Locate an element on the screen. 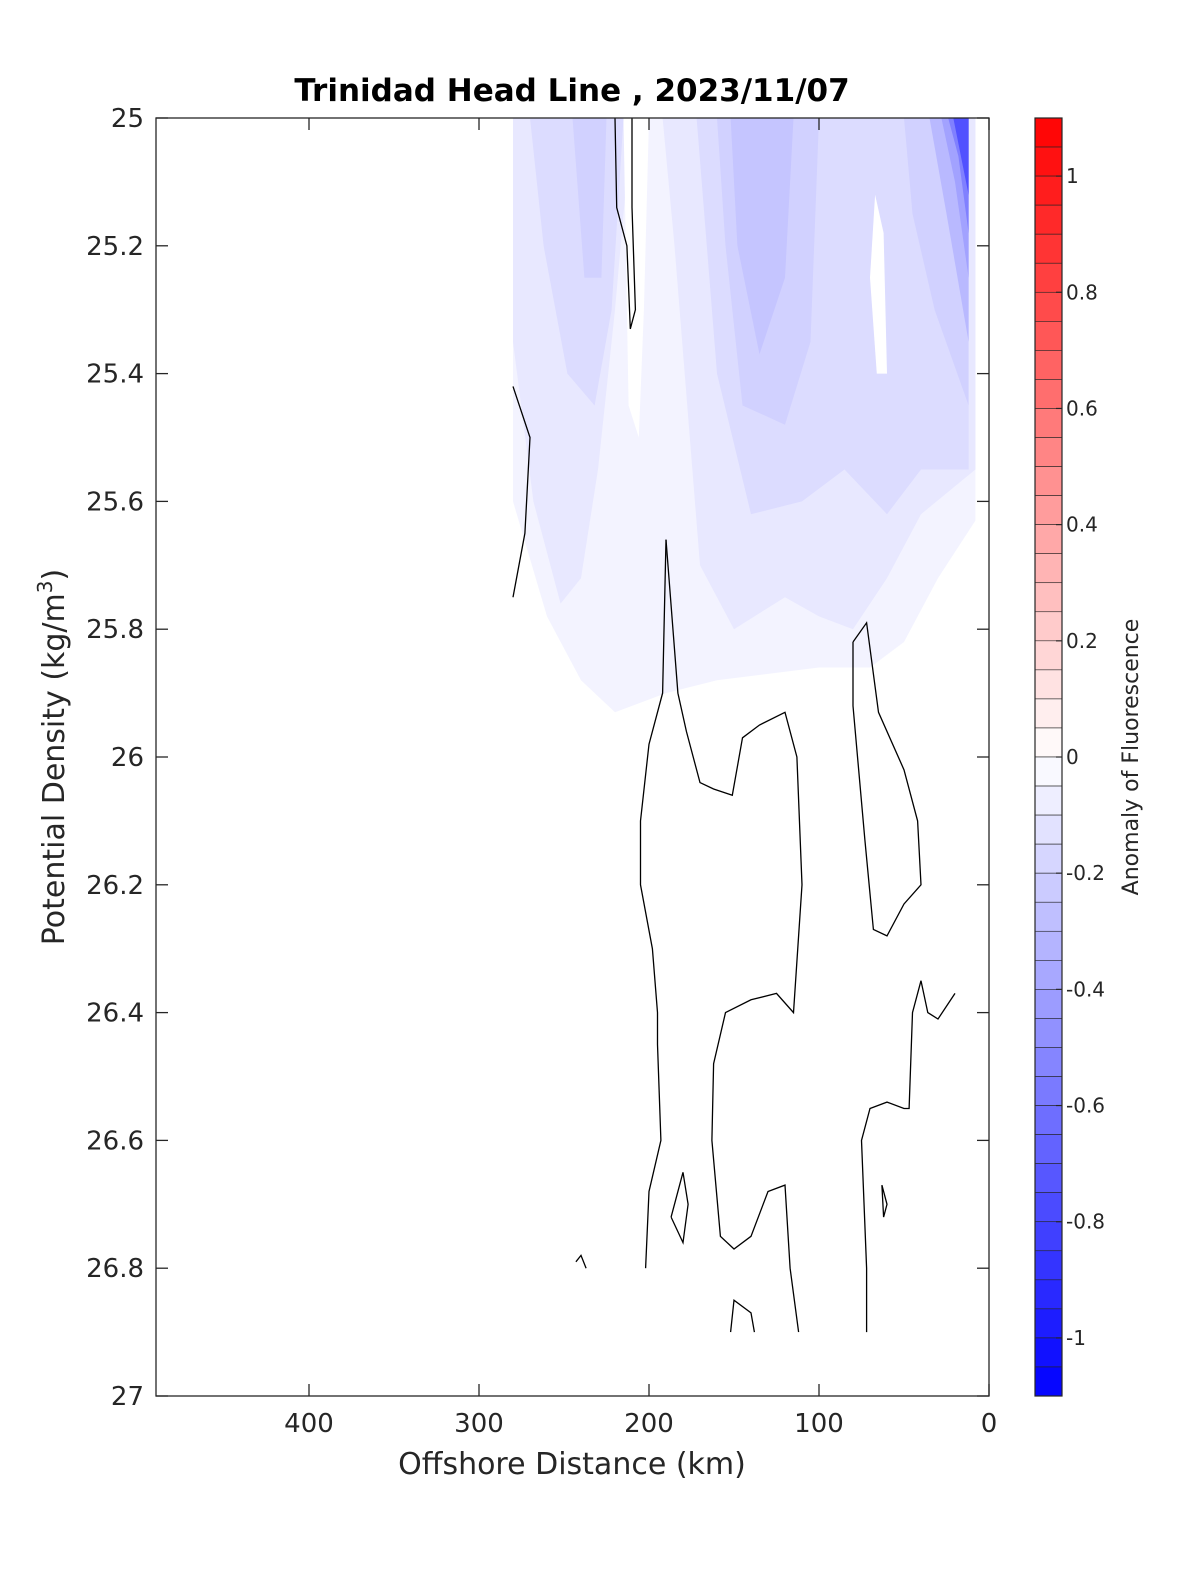 This screenshot has width=1200, height=1575. y-tick-label: 25 is located at coordinates (127, 119).